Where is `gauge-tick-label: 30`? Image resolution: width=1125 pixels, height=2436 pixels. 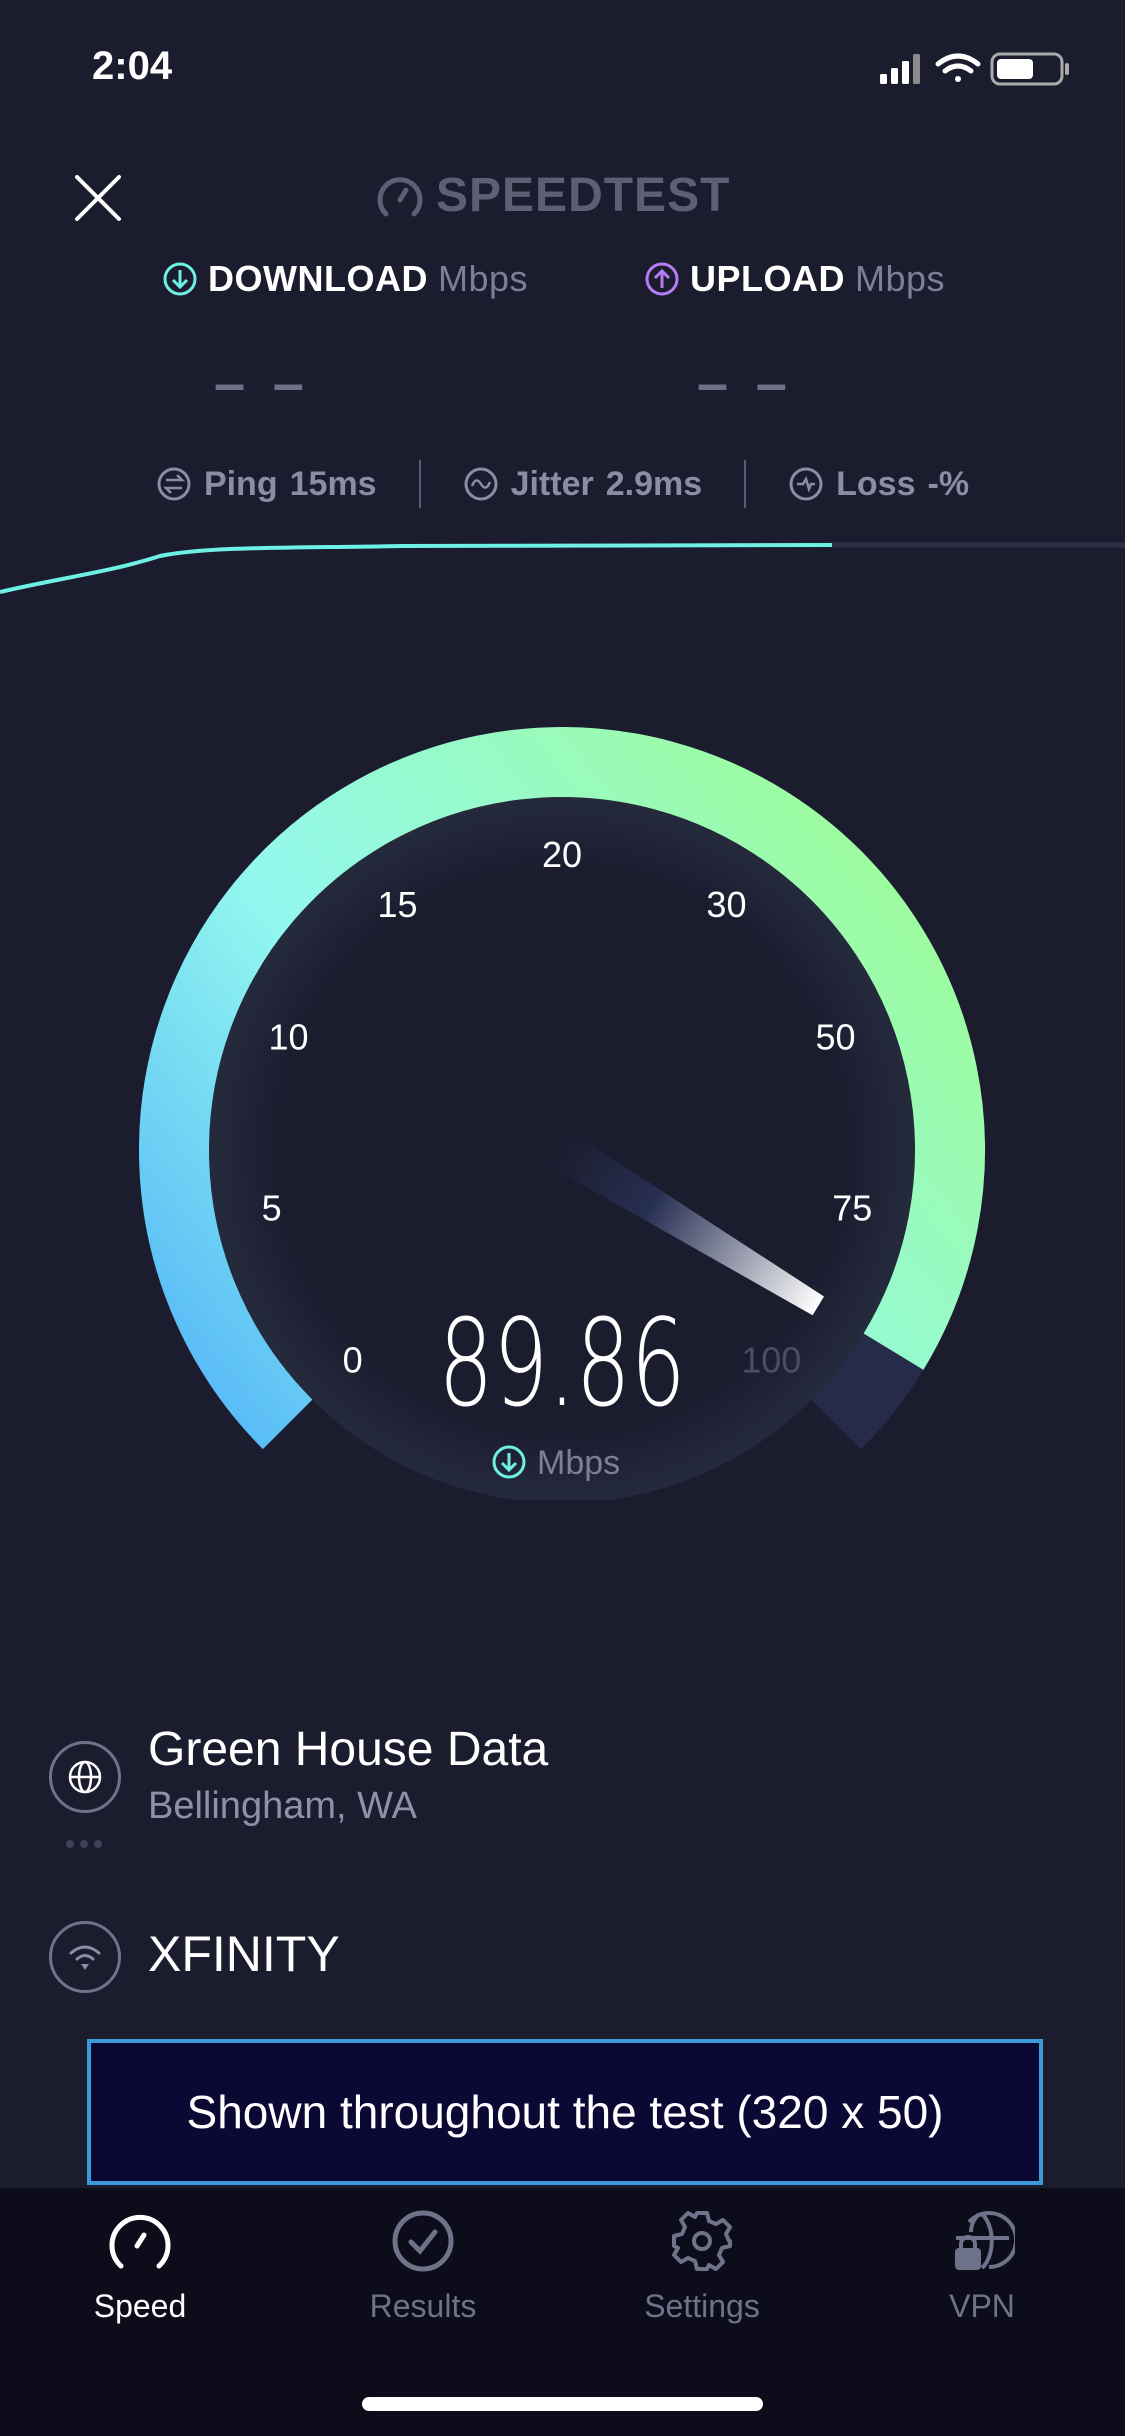
gauge-tick-label: 30 is located at coordinates (726, 904).